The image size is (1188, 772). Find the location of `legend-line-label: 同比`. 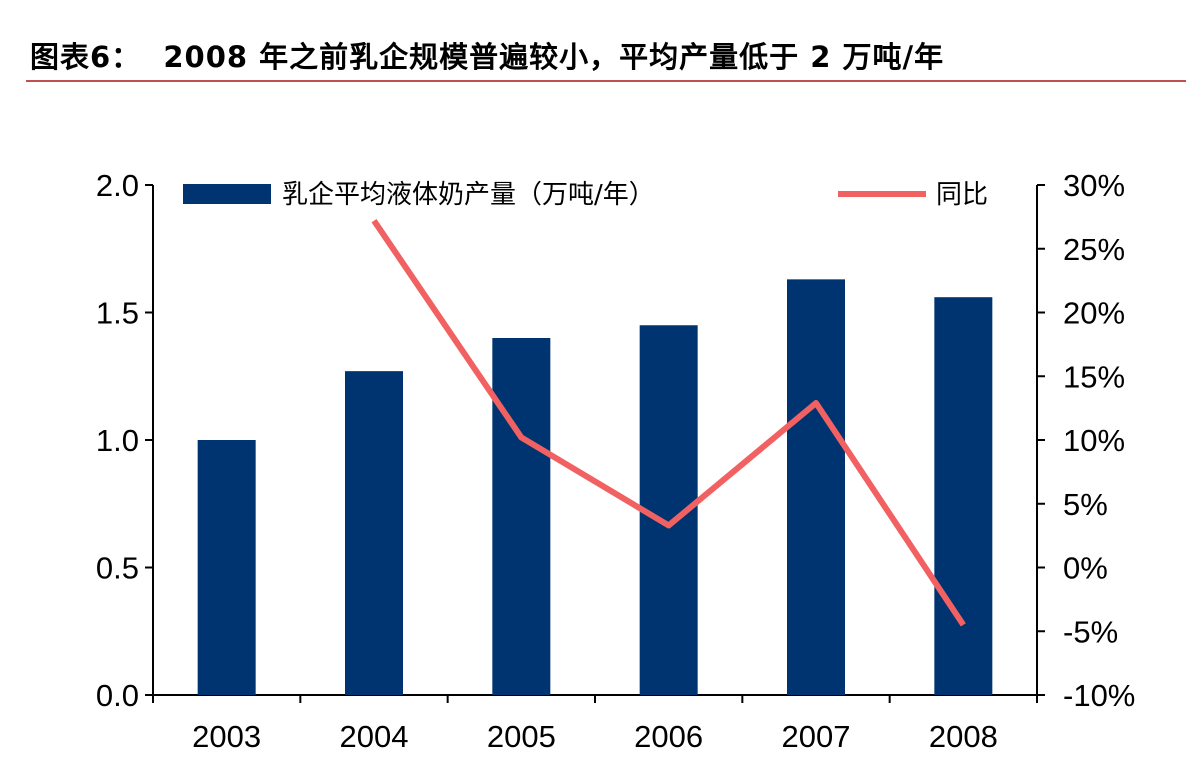

legend-line-label: 同比 is located at coordinates (962, 195).